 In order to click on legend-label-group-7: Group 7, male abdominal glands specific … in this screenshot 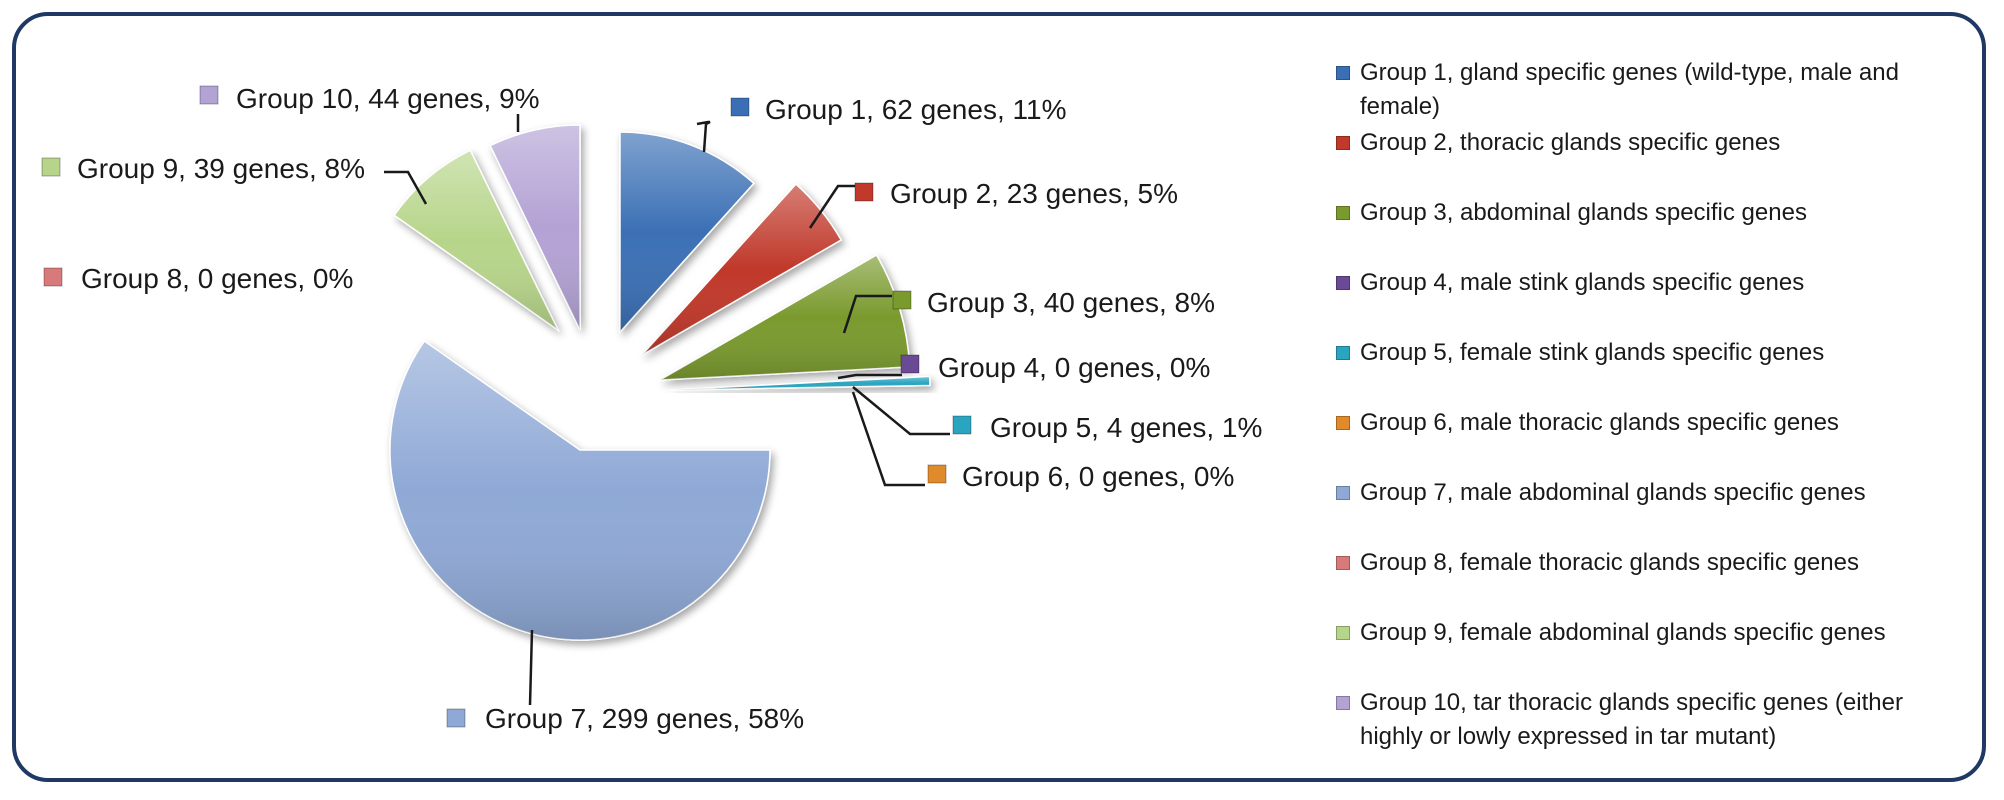, I will do `click(1613, 492)`.